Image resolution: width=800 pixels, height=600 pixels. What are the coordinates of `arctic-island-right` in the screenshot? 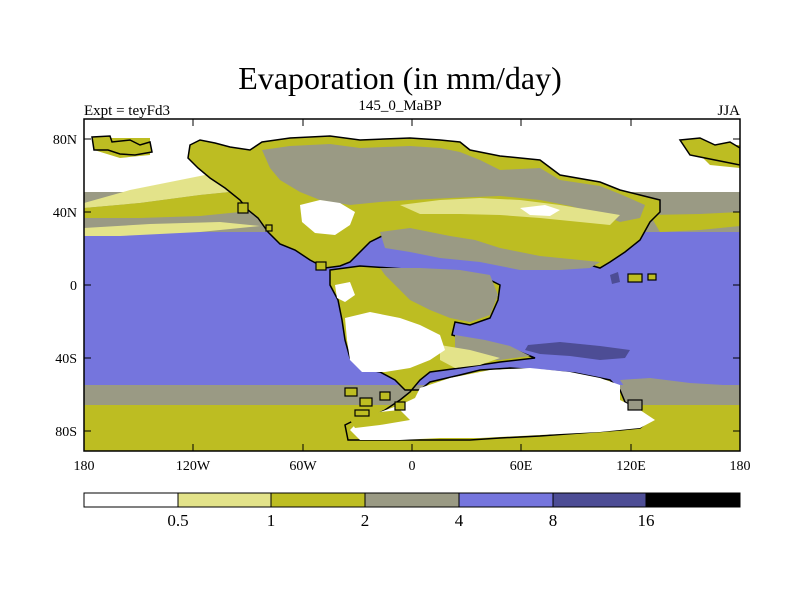 It's located at (709, 151).